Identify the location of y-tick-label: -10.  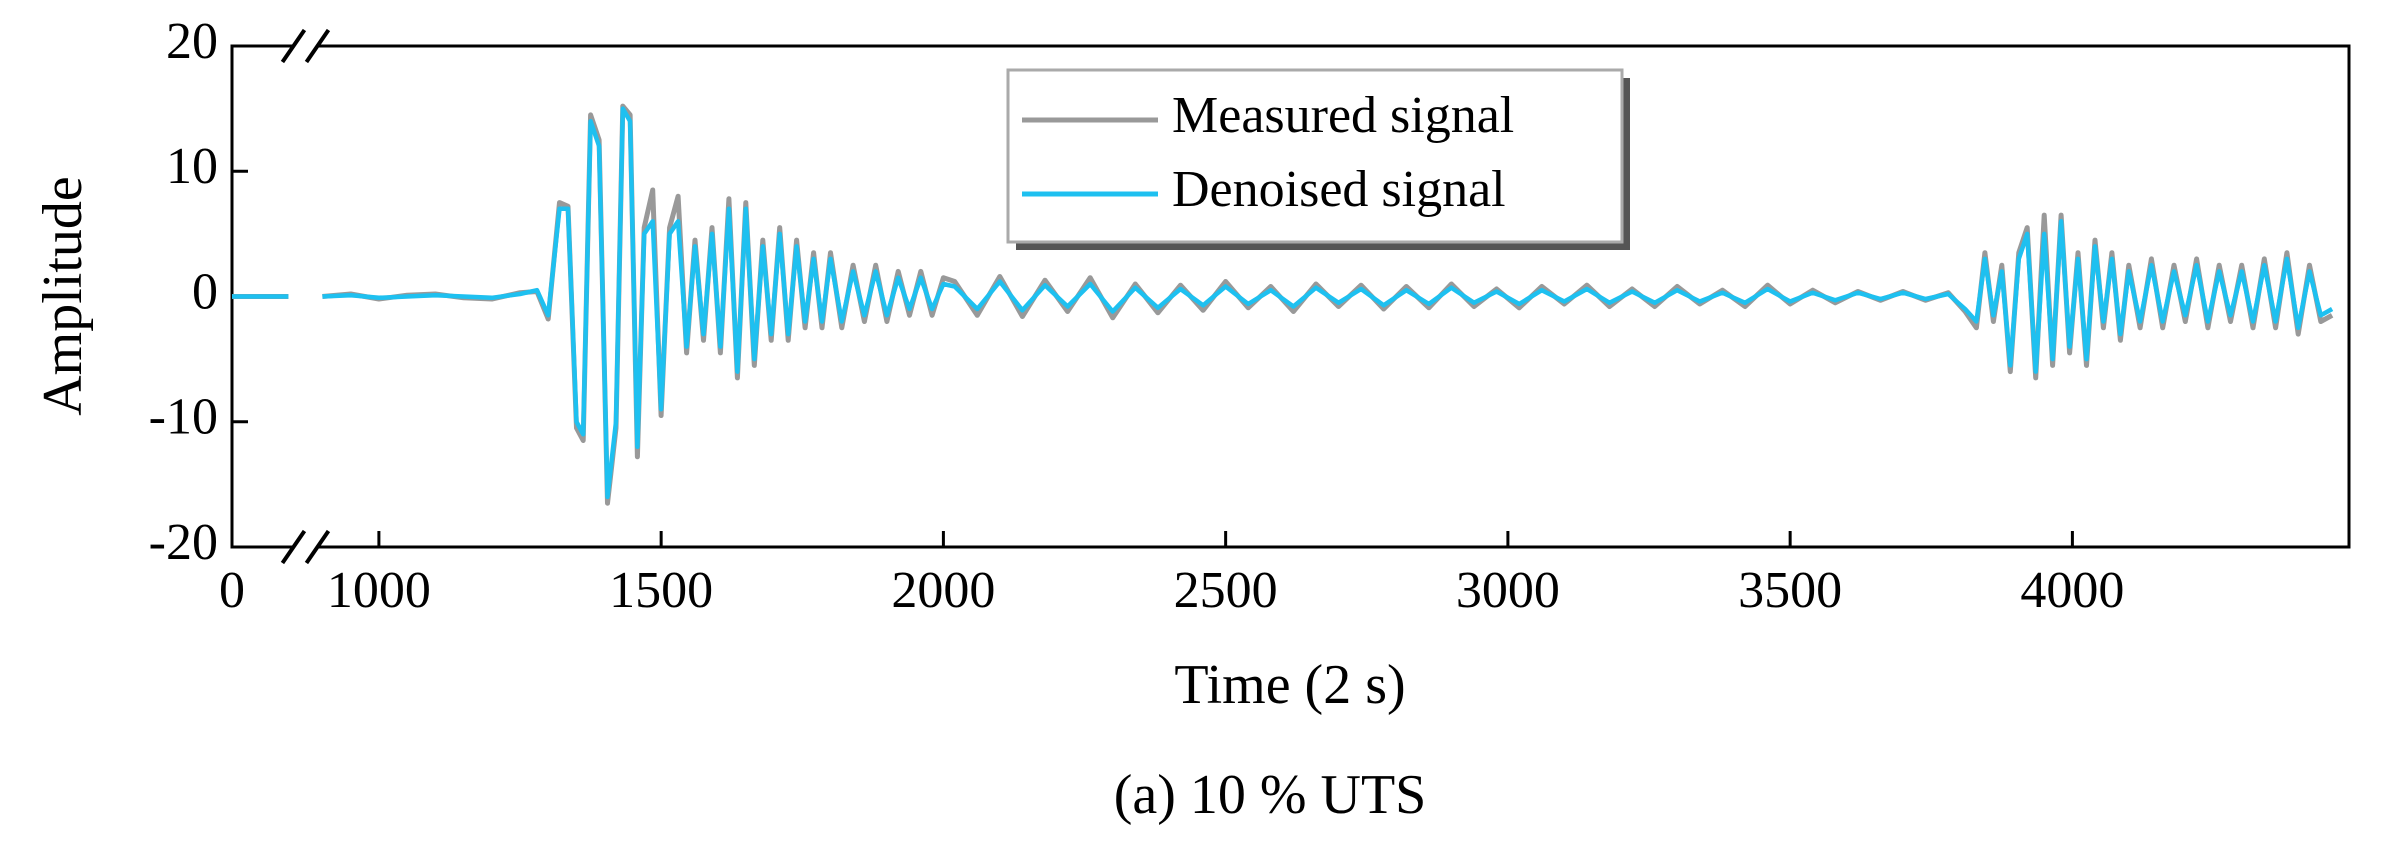
(183, 417).